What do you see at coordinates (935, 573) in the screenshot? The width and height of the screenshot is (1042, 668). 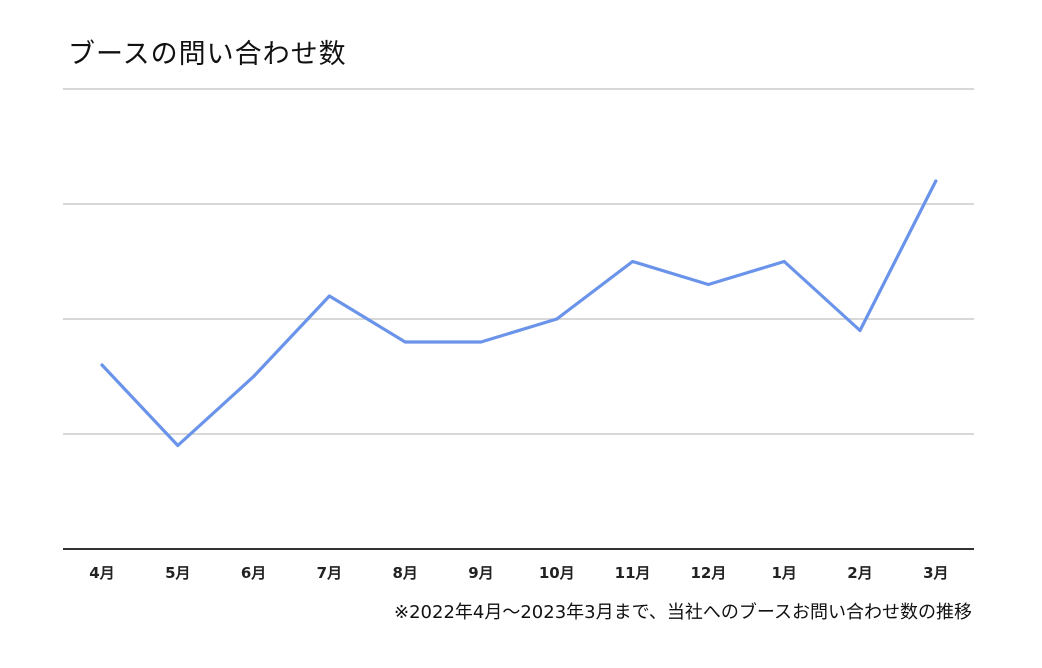 I see `x-tick-label: 3月` at bounding box center [935, 573].